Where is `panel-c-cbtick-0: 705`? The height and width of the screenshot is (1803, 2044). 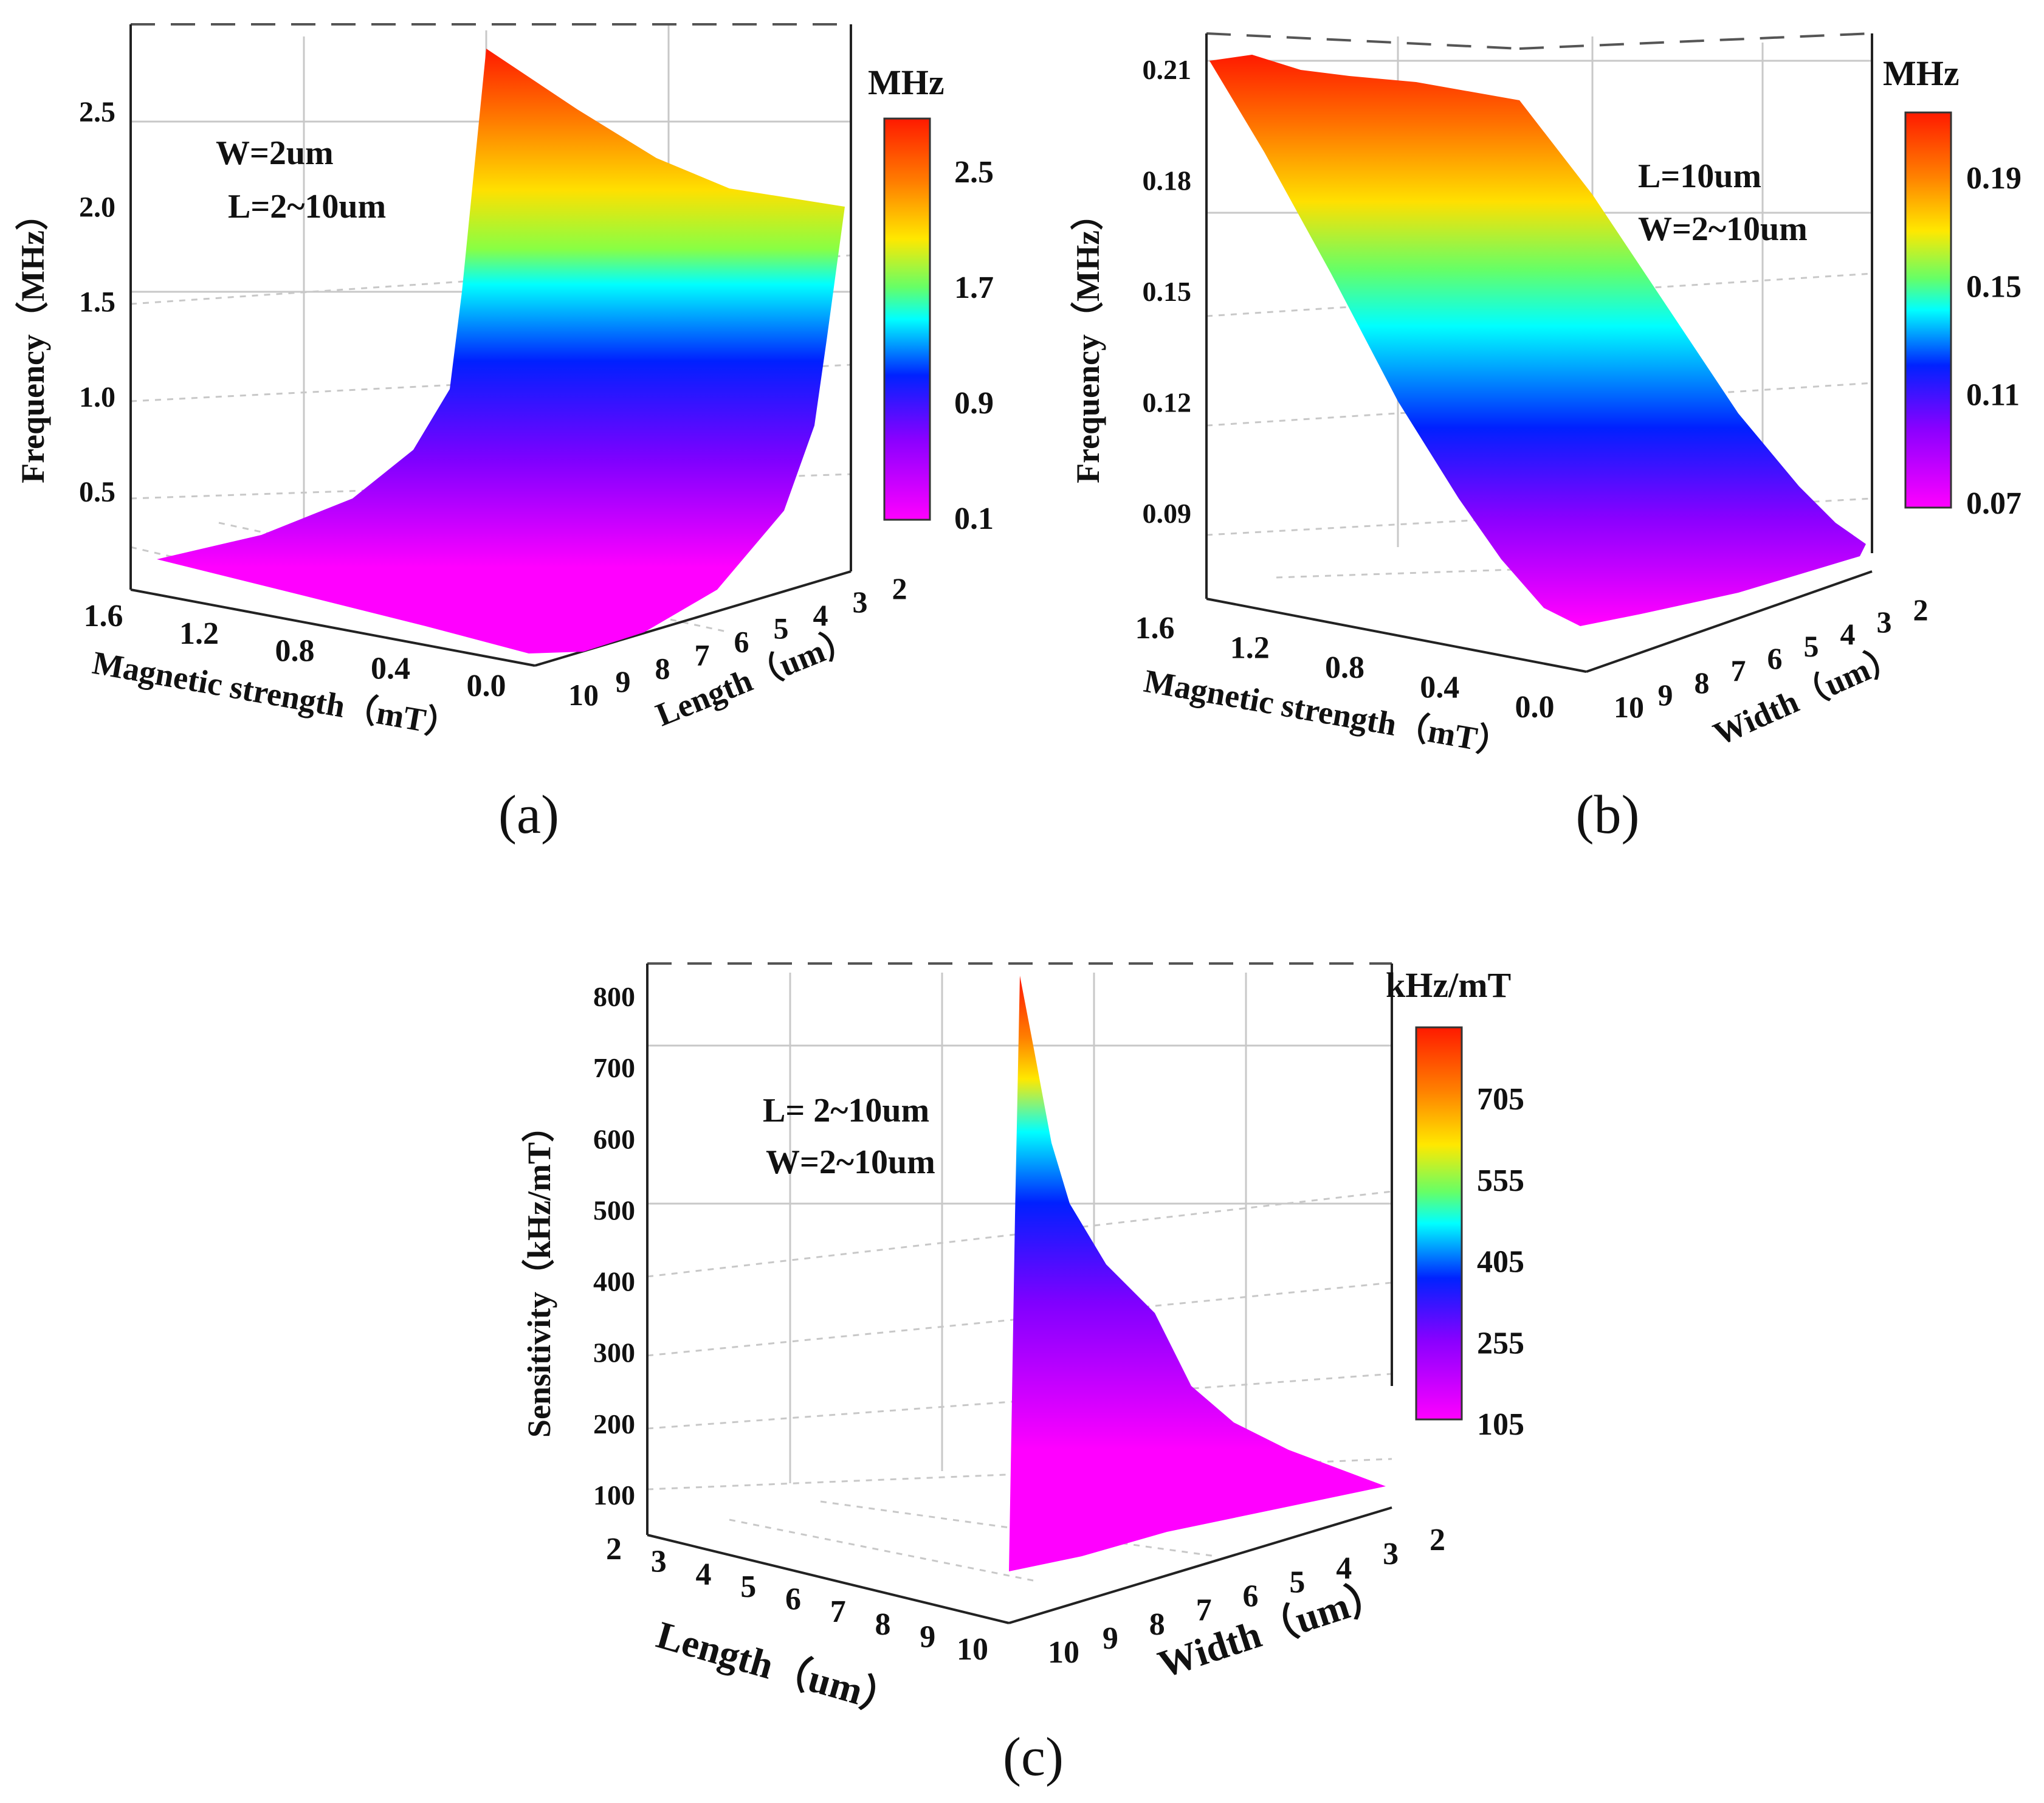 panel-c-cbtick-0: 705 is located at coordinates (1500, 1099).